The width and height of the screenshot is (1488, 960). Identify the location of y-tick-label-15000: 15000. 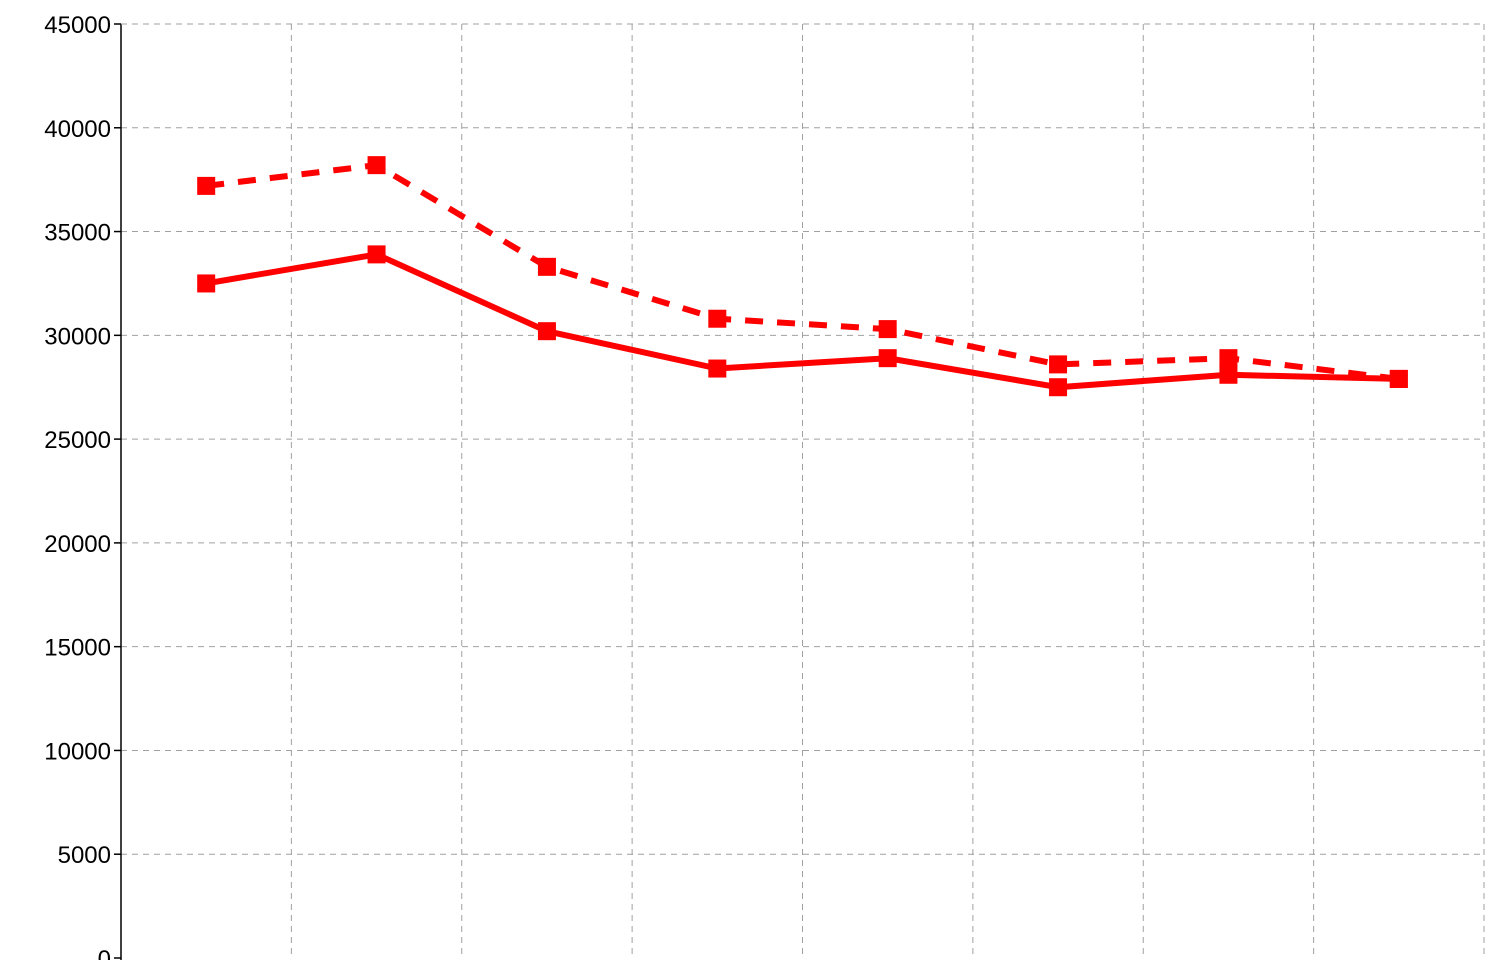
(77, 648).